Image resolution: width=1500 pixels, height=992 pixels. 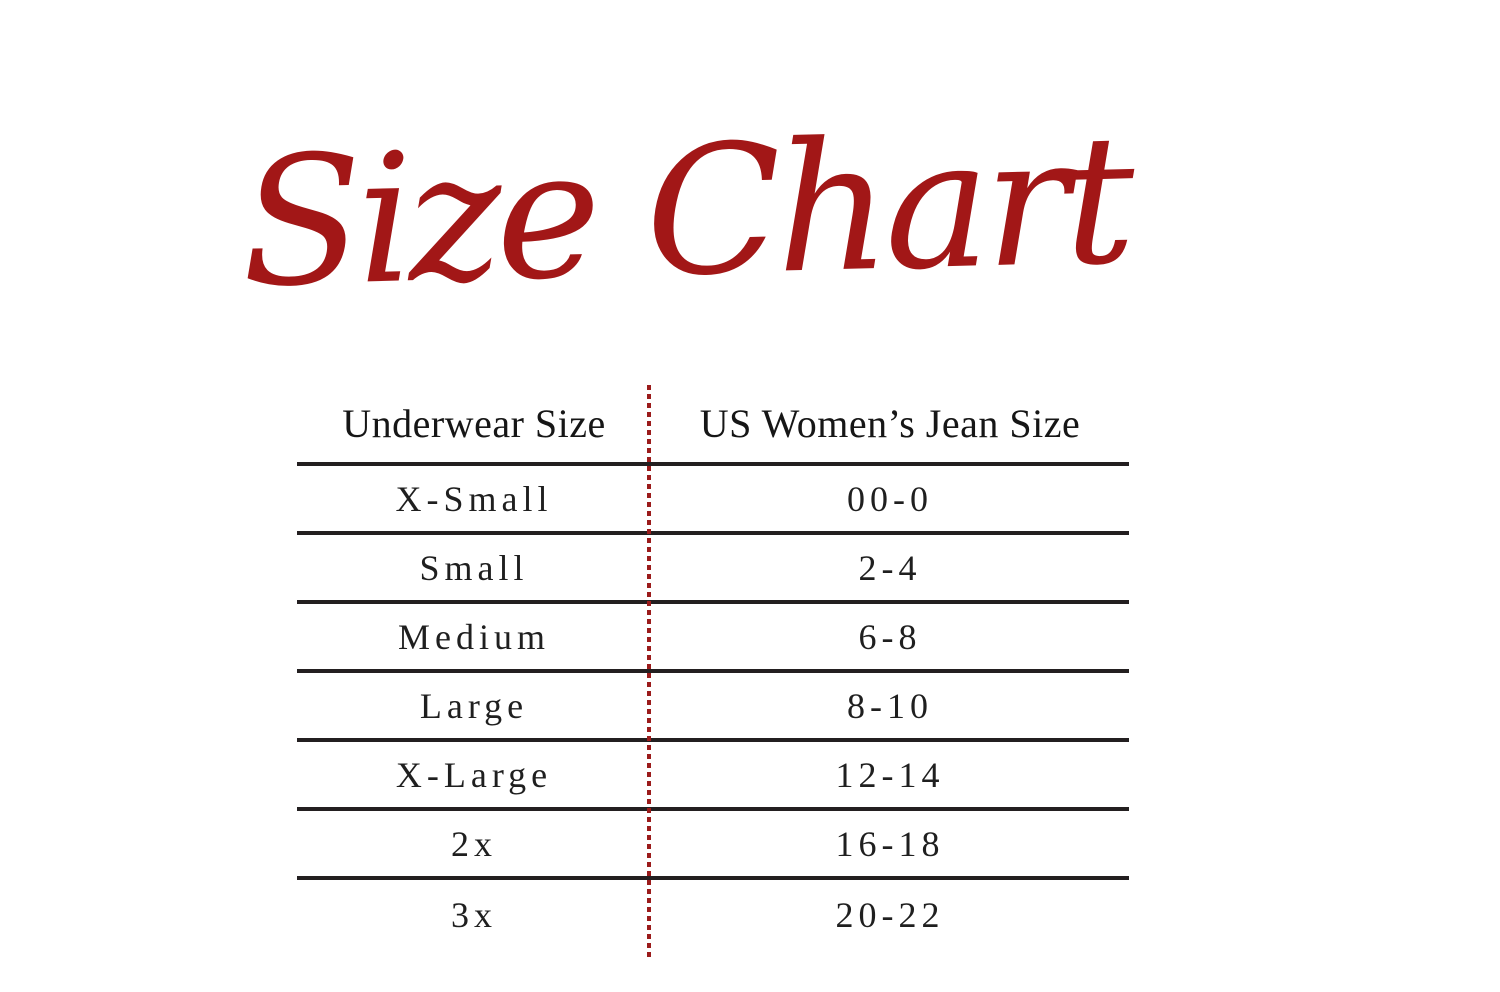 What do you see at coordinates (713, 707) in the screenshot?
I see `table-row: Large 8-10` at bounding box center [713, 707].